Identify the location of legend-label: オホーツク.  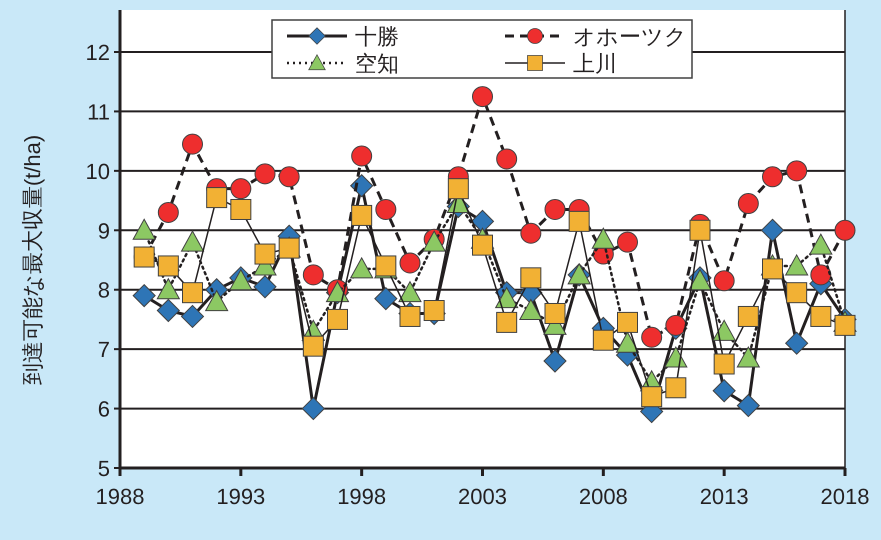
(630, 36).